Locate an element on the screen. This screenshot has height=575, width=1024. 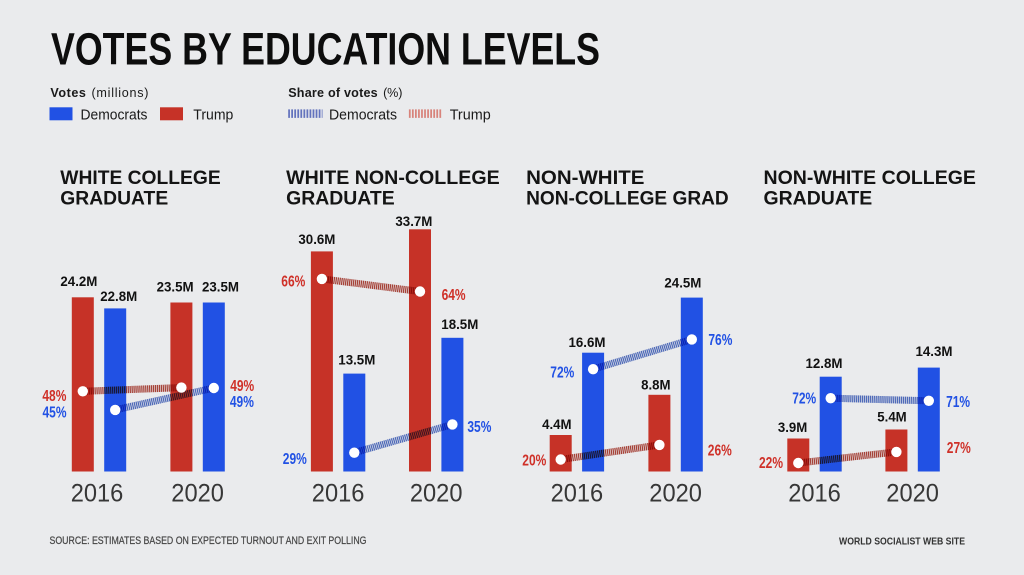
svg-text: 35% is located at coordinates (479, 427).